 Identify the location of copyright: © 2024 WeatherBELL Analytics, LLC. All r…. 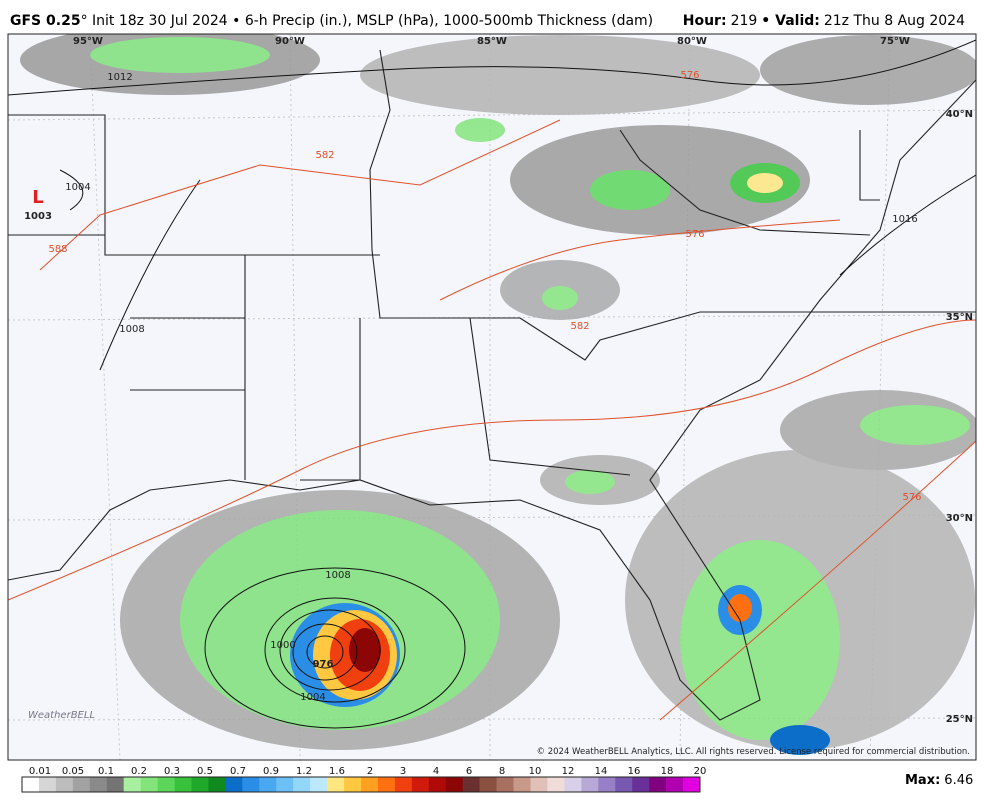
(753, 752).